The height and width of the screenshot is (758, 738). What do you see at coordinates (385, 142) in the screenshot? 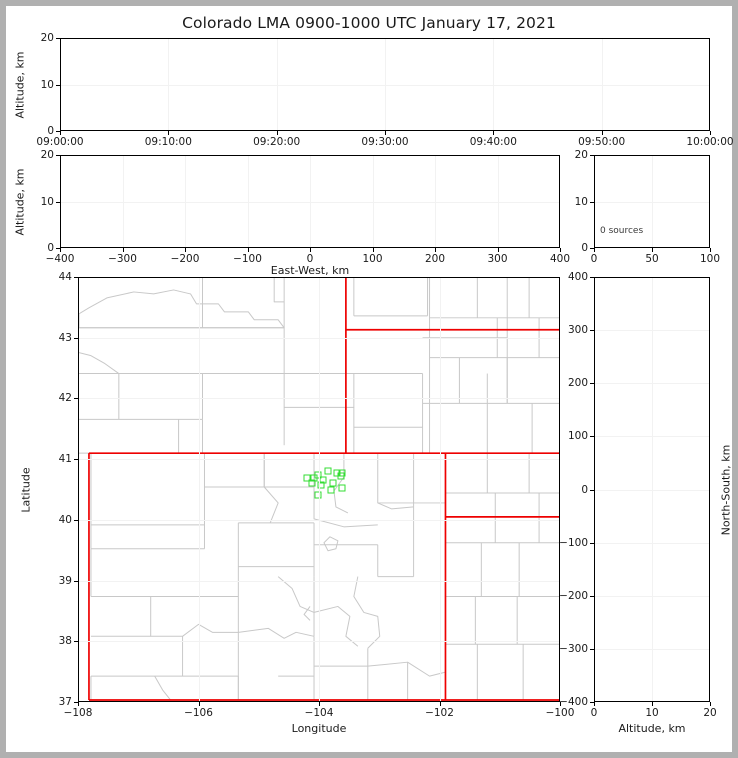
I see `tick-label-x: 09:30:00` at bounding box center [385, 142].